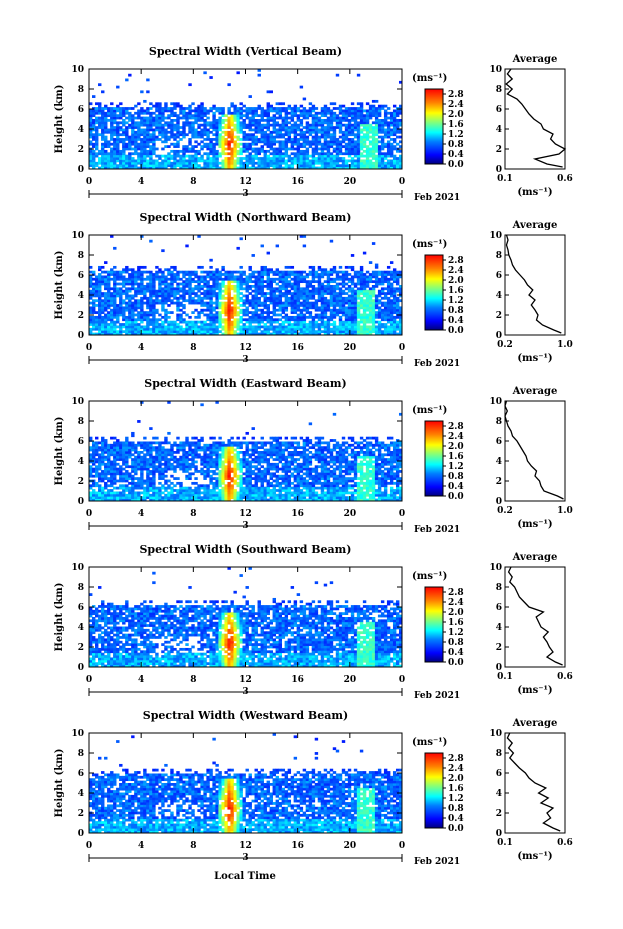 Image resolution: width=623 pixels, height=929 pixels. What do you see at coordinates (246, 451) in the screenshot?
I see `heatmap` at bounding box center [246, 451].